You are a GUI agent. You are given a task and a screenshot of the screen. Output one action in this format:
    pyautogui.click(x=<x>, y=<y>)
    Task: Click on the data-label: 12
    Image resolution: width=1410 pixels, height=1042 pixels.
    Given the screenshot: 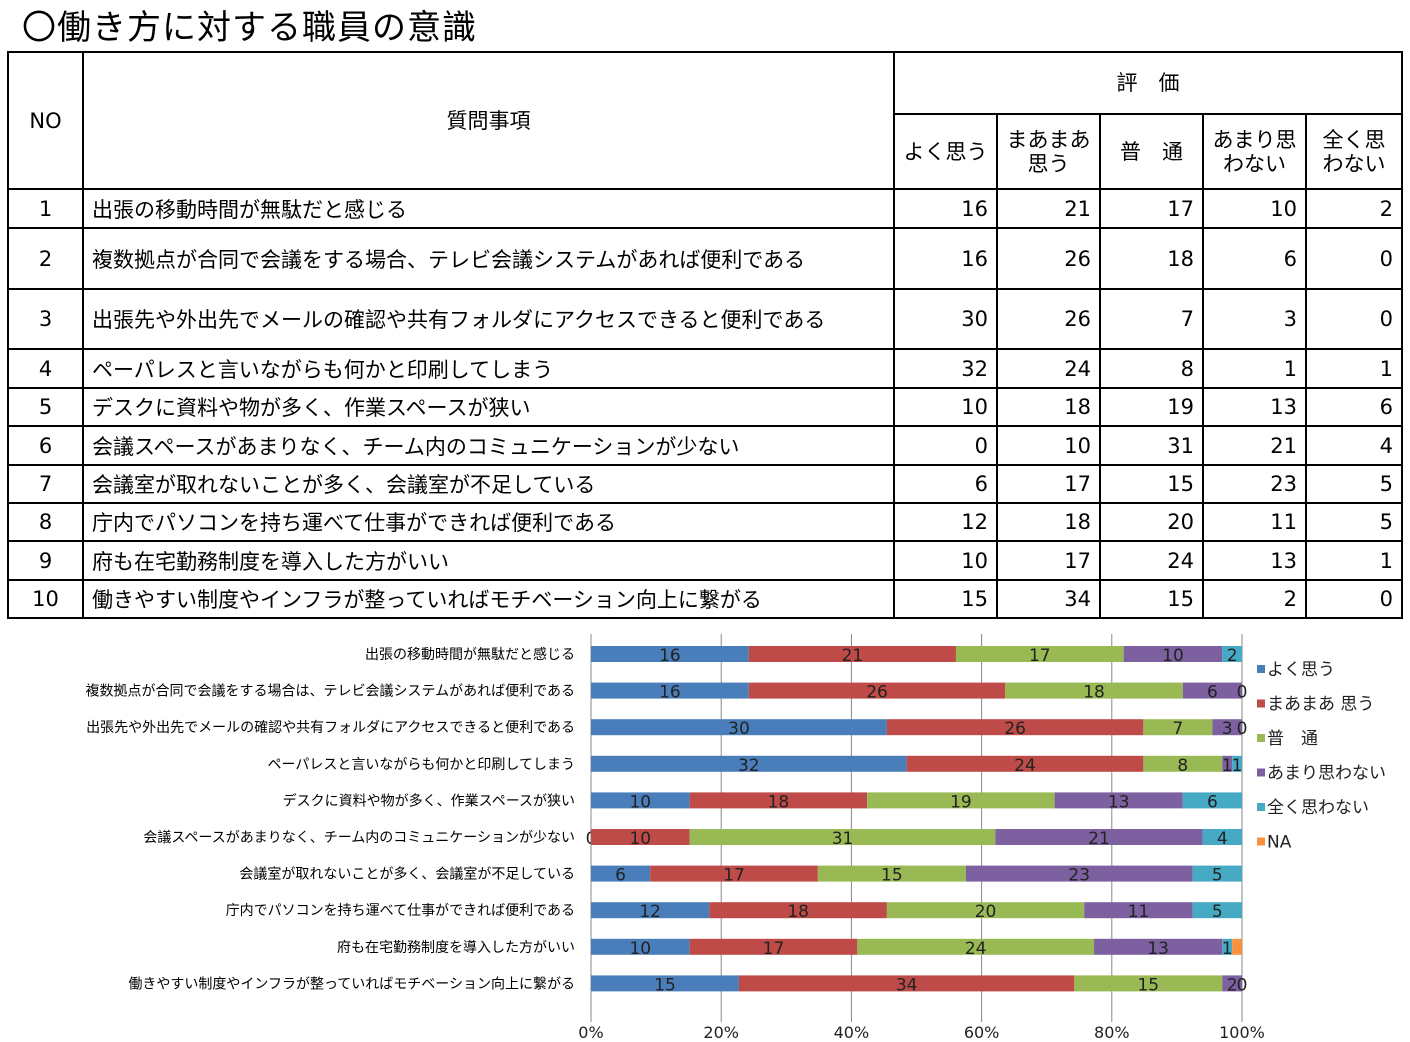 What is the action you would take?
    pyautogui.click(x=650, y=912)
    